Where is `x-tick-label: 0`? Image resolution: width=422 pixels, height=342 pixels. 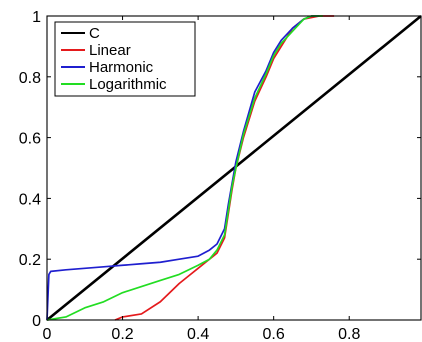 x-tick-label: 0 is located at coordinates (47, 334).